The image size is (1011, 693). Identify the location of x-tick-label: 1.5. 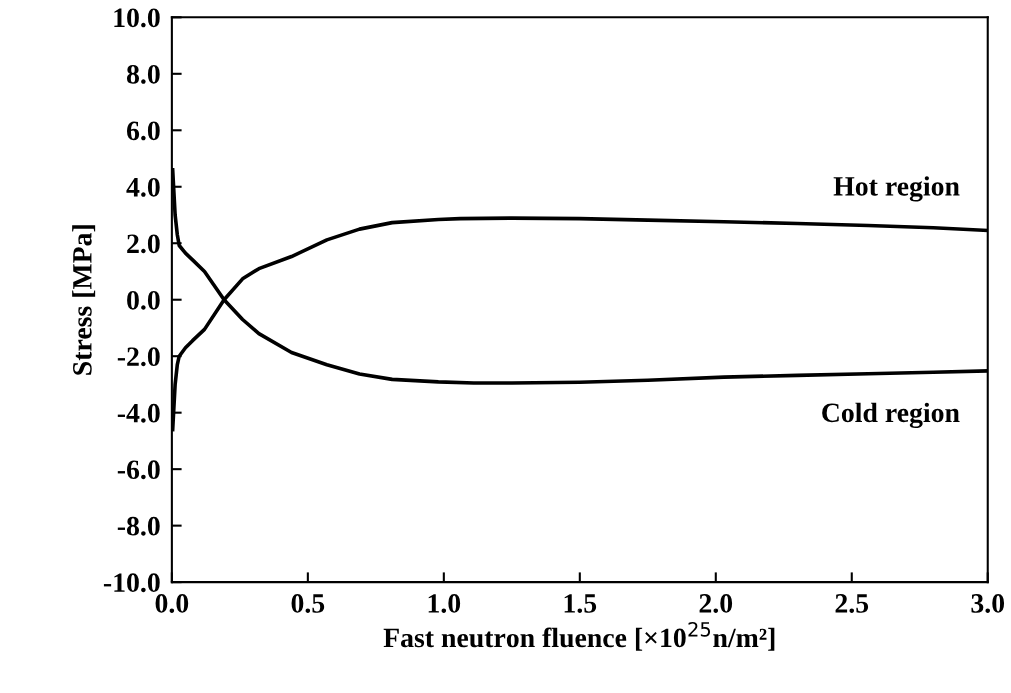
(580, 603).